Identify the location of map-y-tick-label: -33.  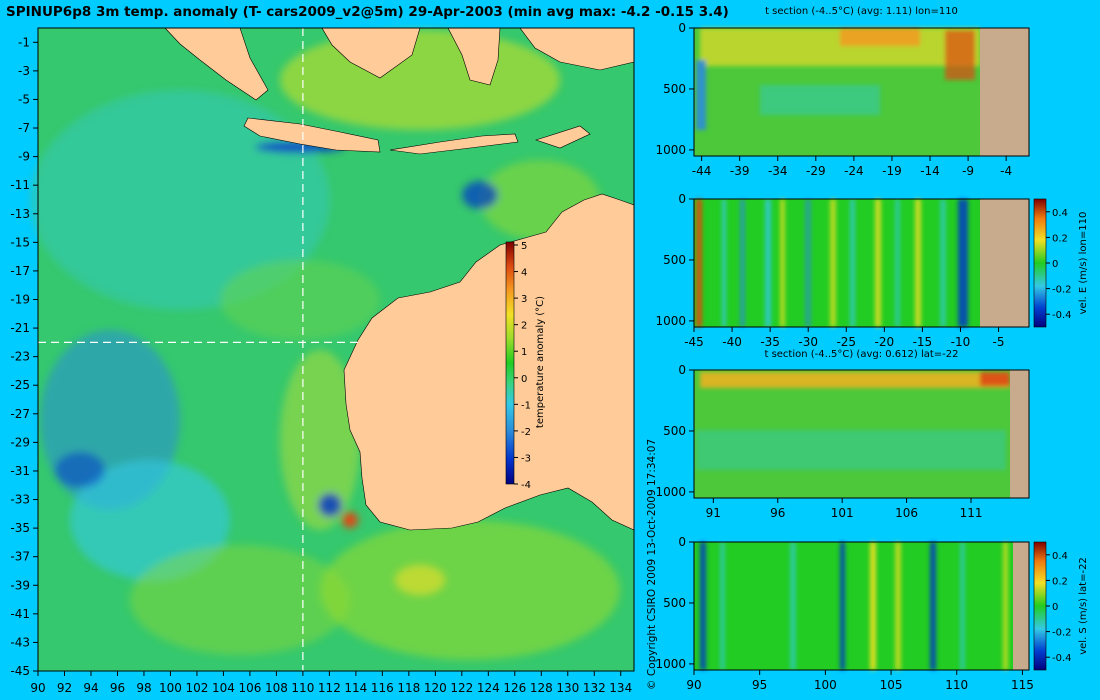
(20, 500).